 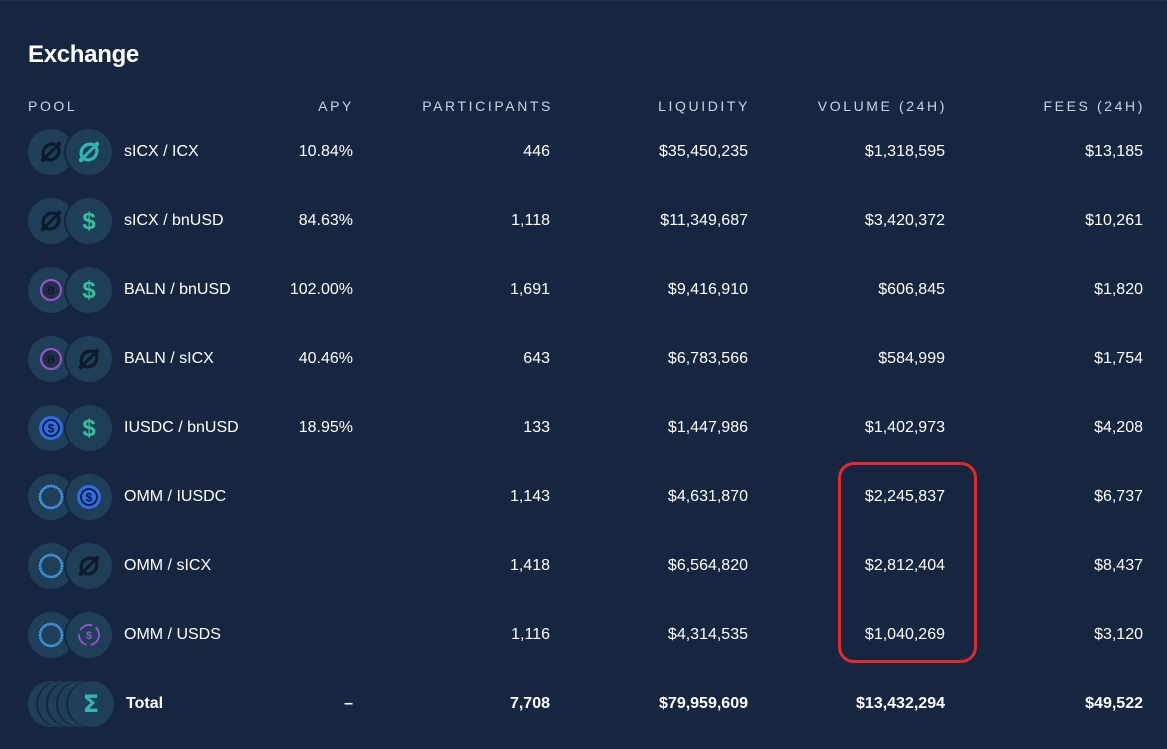 What do you see at coordinates (704, 220) in the screenshot?
I see `liquidity-value: $11,349,687` at bounding box center [704, 220].